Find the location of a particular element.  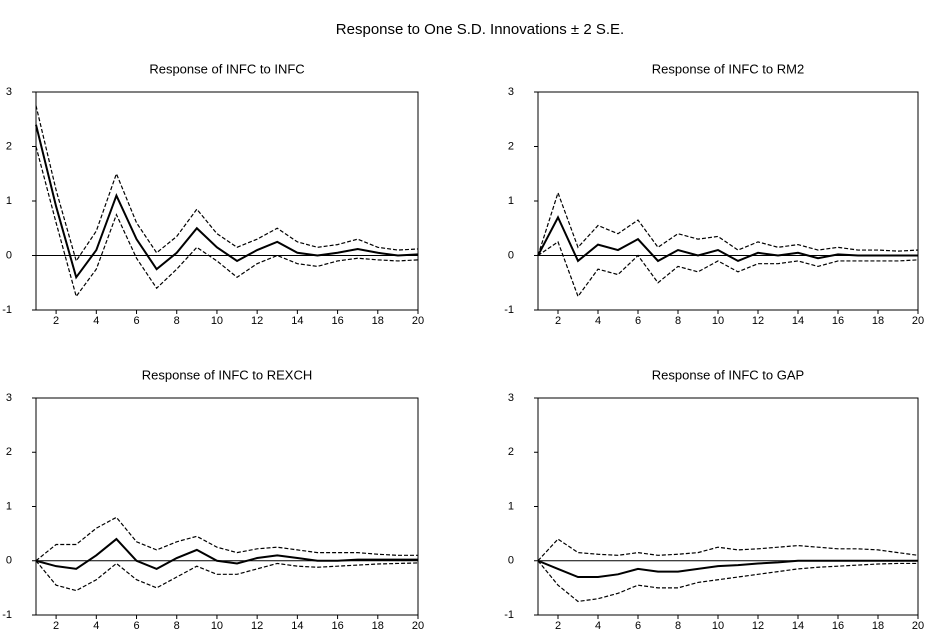

panel-title: Response of INFC to REXCH is located at coordinates (227, 374).